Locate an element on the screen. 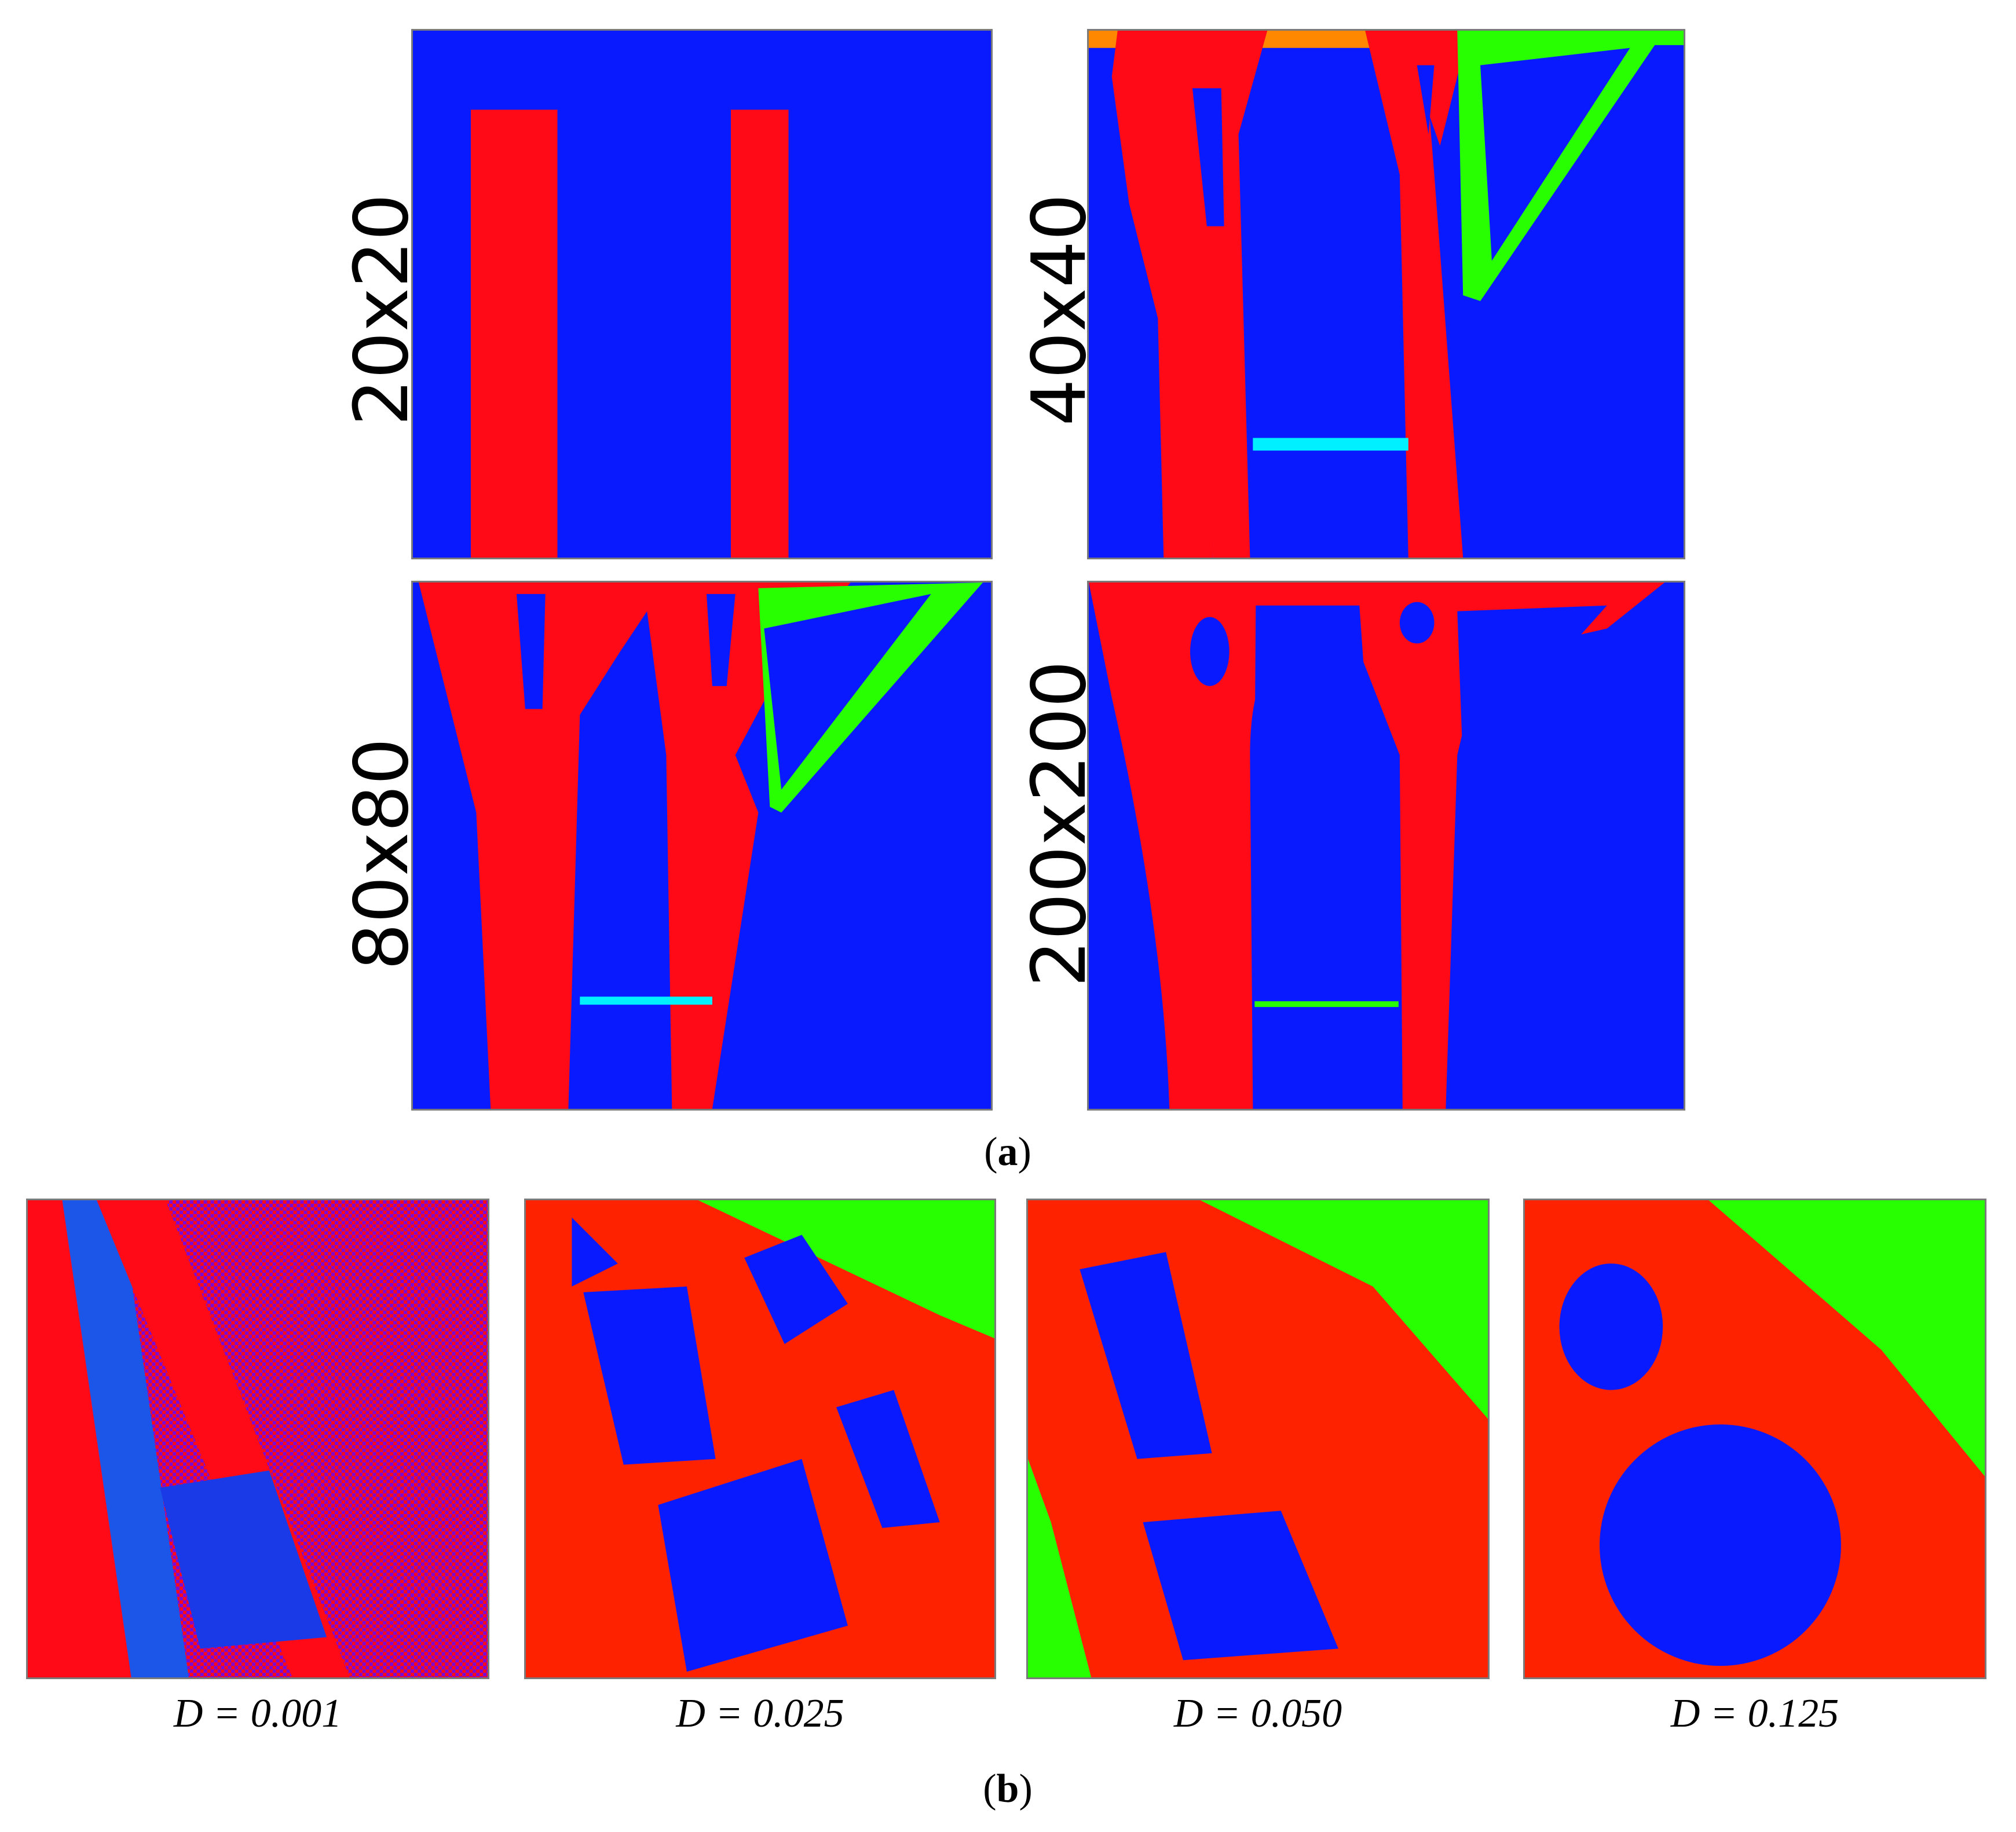 This screenshot has width=2016, height=1832. caption-a-letter: a is located at coordinates (1008, 1152).